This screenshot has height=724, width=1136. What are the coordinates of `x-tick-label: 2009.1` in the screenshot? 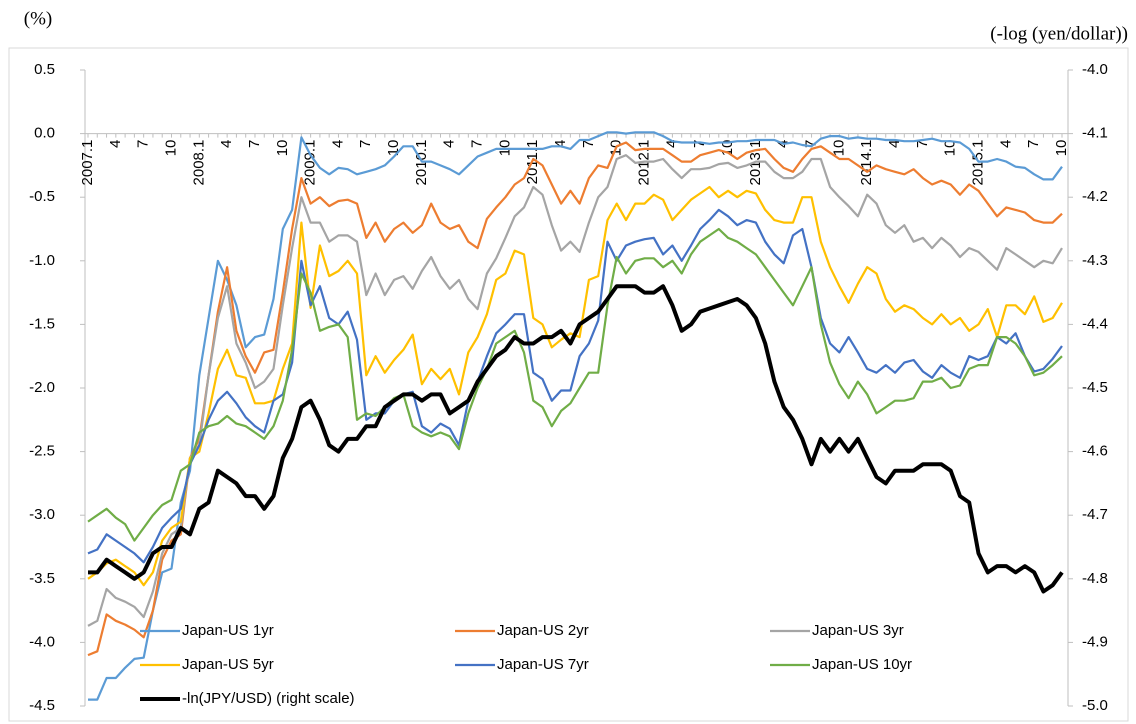 It's located at (310, 163).